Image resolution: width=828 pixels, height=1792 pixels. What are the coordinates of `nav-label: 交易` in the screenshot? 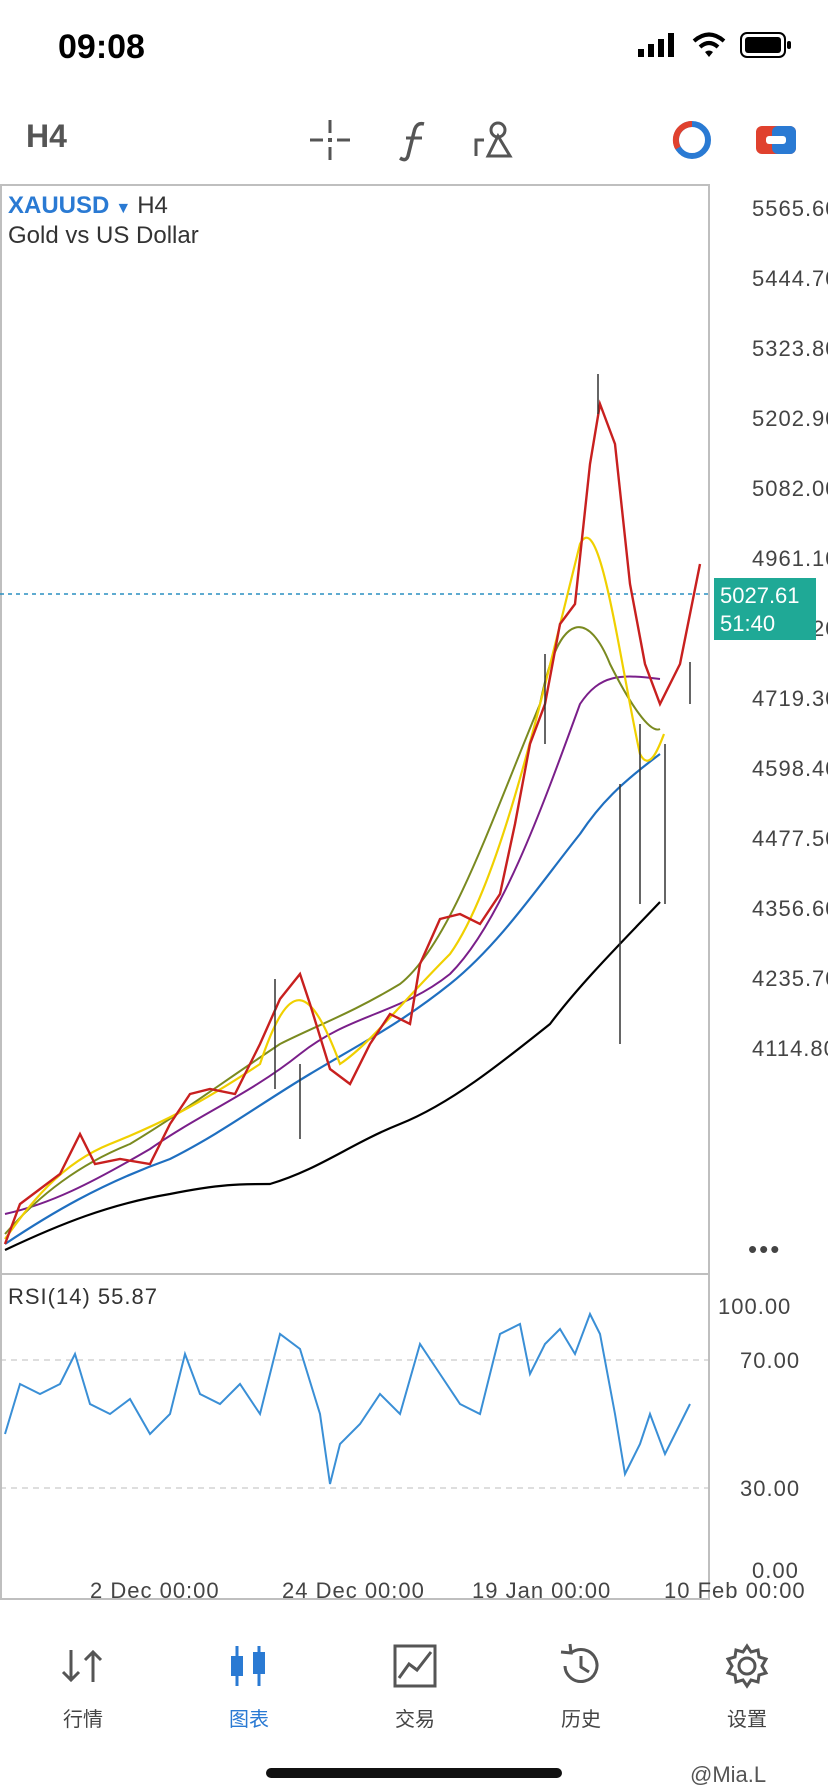 It's located at (415, 1720).